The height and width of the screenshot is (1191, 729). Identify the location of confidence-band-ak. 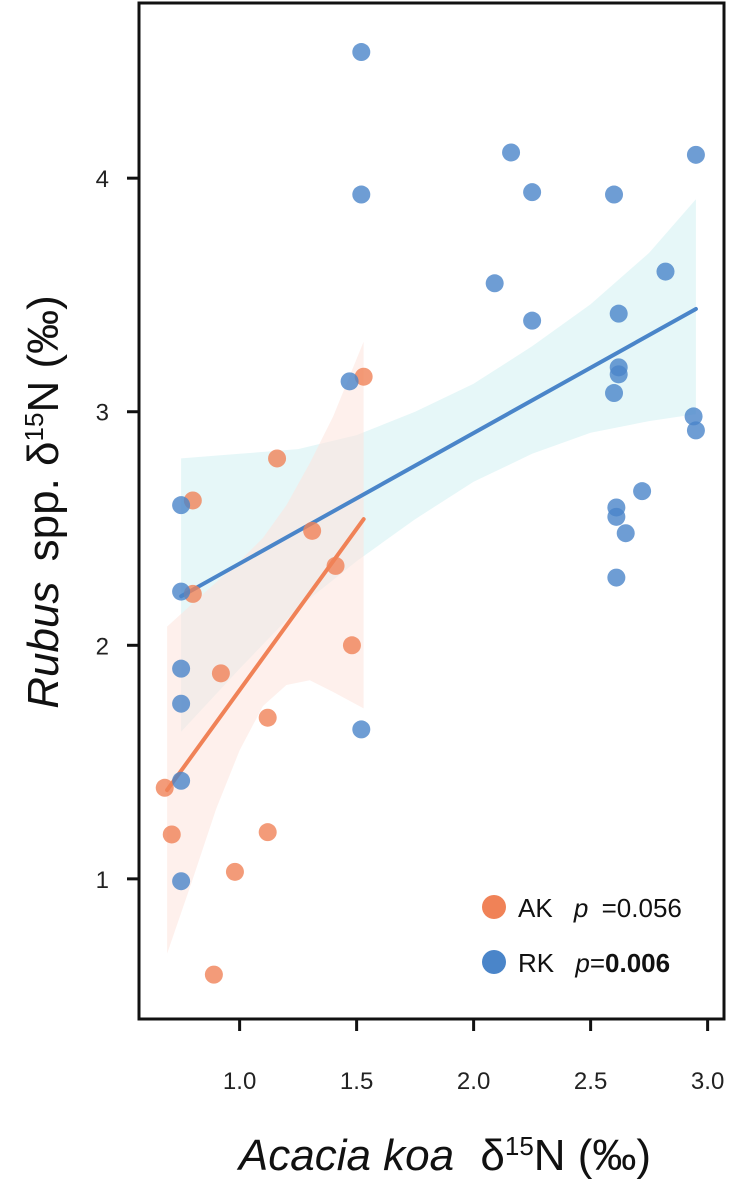
(265, 647).